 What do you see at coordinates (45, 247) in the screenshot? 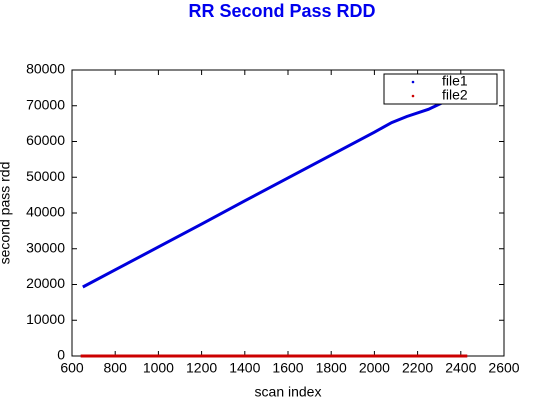
I see `y-tick-label: 30000` at bounding box center [45, 247].